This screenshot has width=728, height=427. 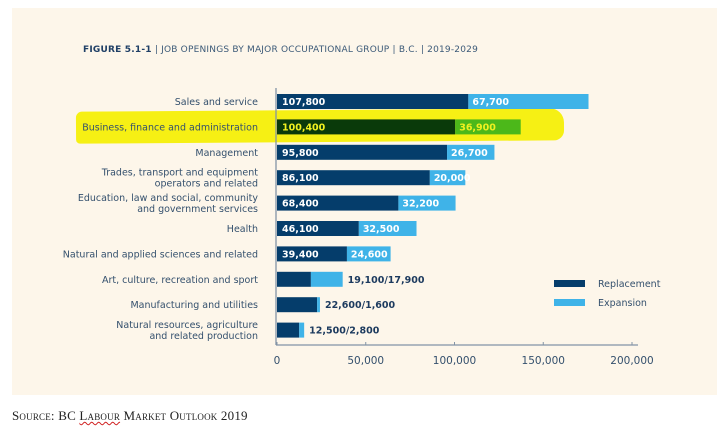 What do you see at coordinates (100, 415) in the screenshot?
I see `source-underlined-word: Labour` at bounding box center [100, 415].